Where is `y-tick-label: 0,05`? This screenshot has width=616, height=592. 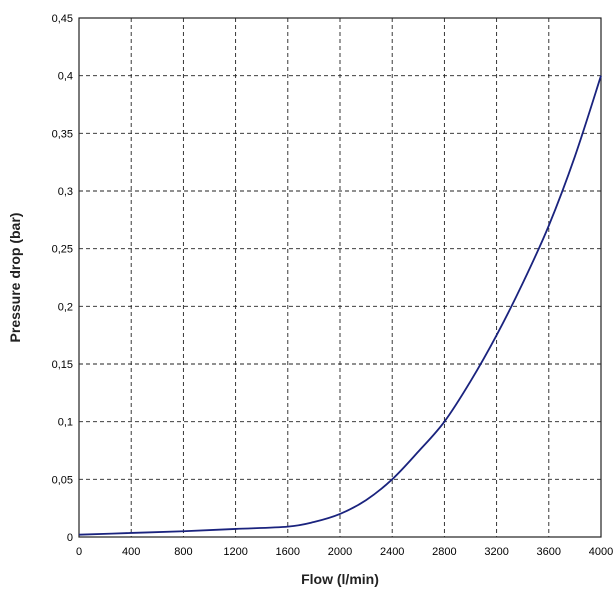 y-tick-label: 0,05 is located at coordinates (62, 480).